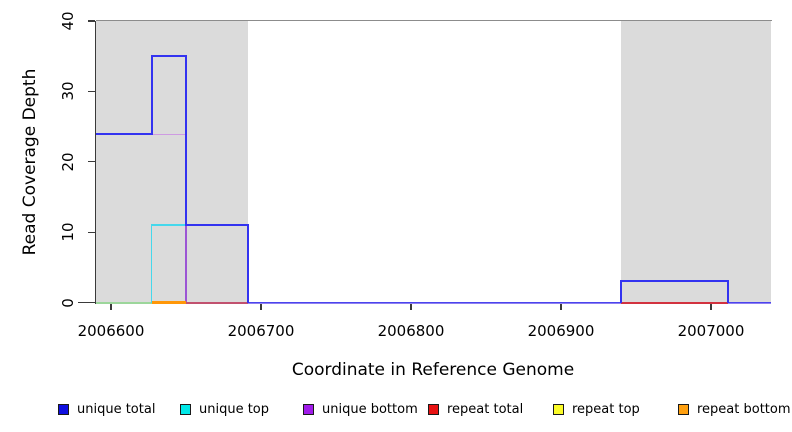 The height and width of the screenshot is (432, 792). What do you see at coordinates (111, 331) in the screenshot?
I see `x-tick-label: 2006600` at bounding box center [111, 331].